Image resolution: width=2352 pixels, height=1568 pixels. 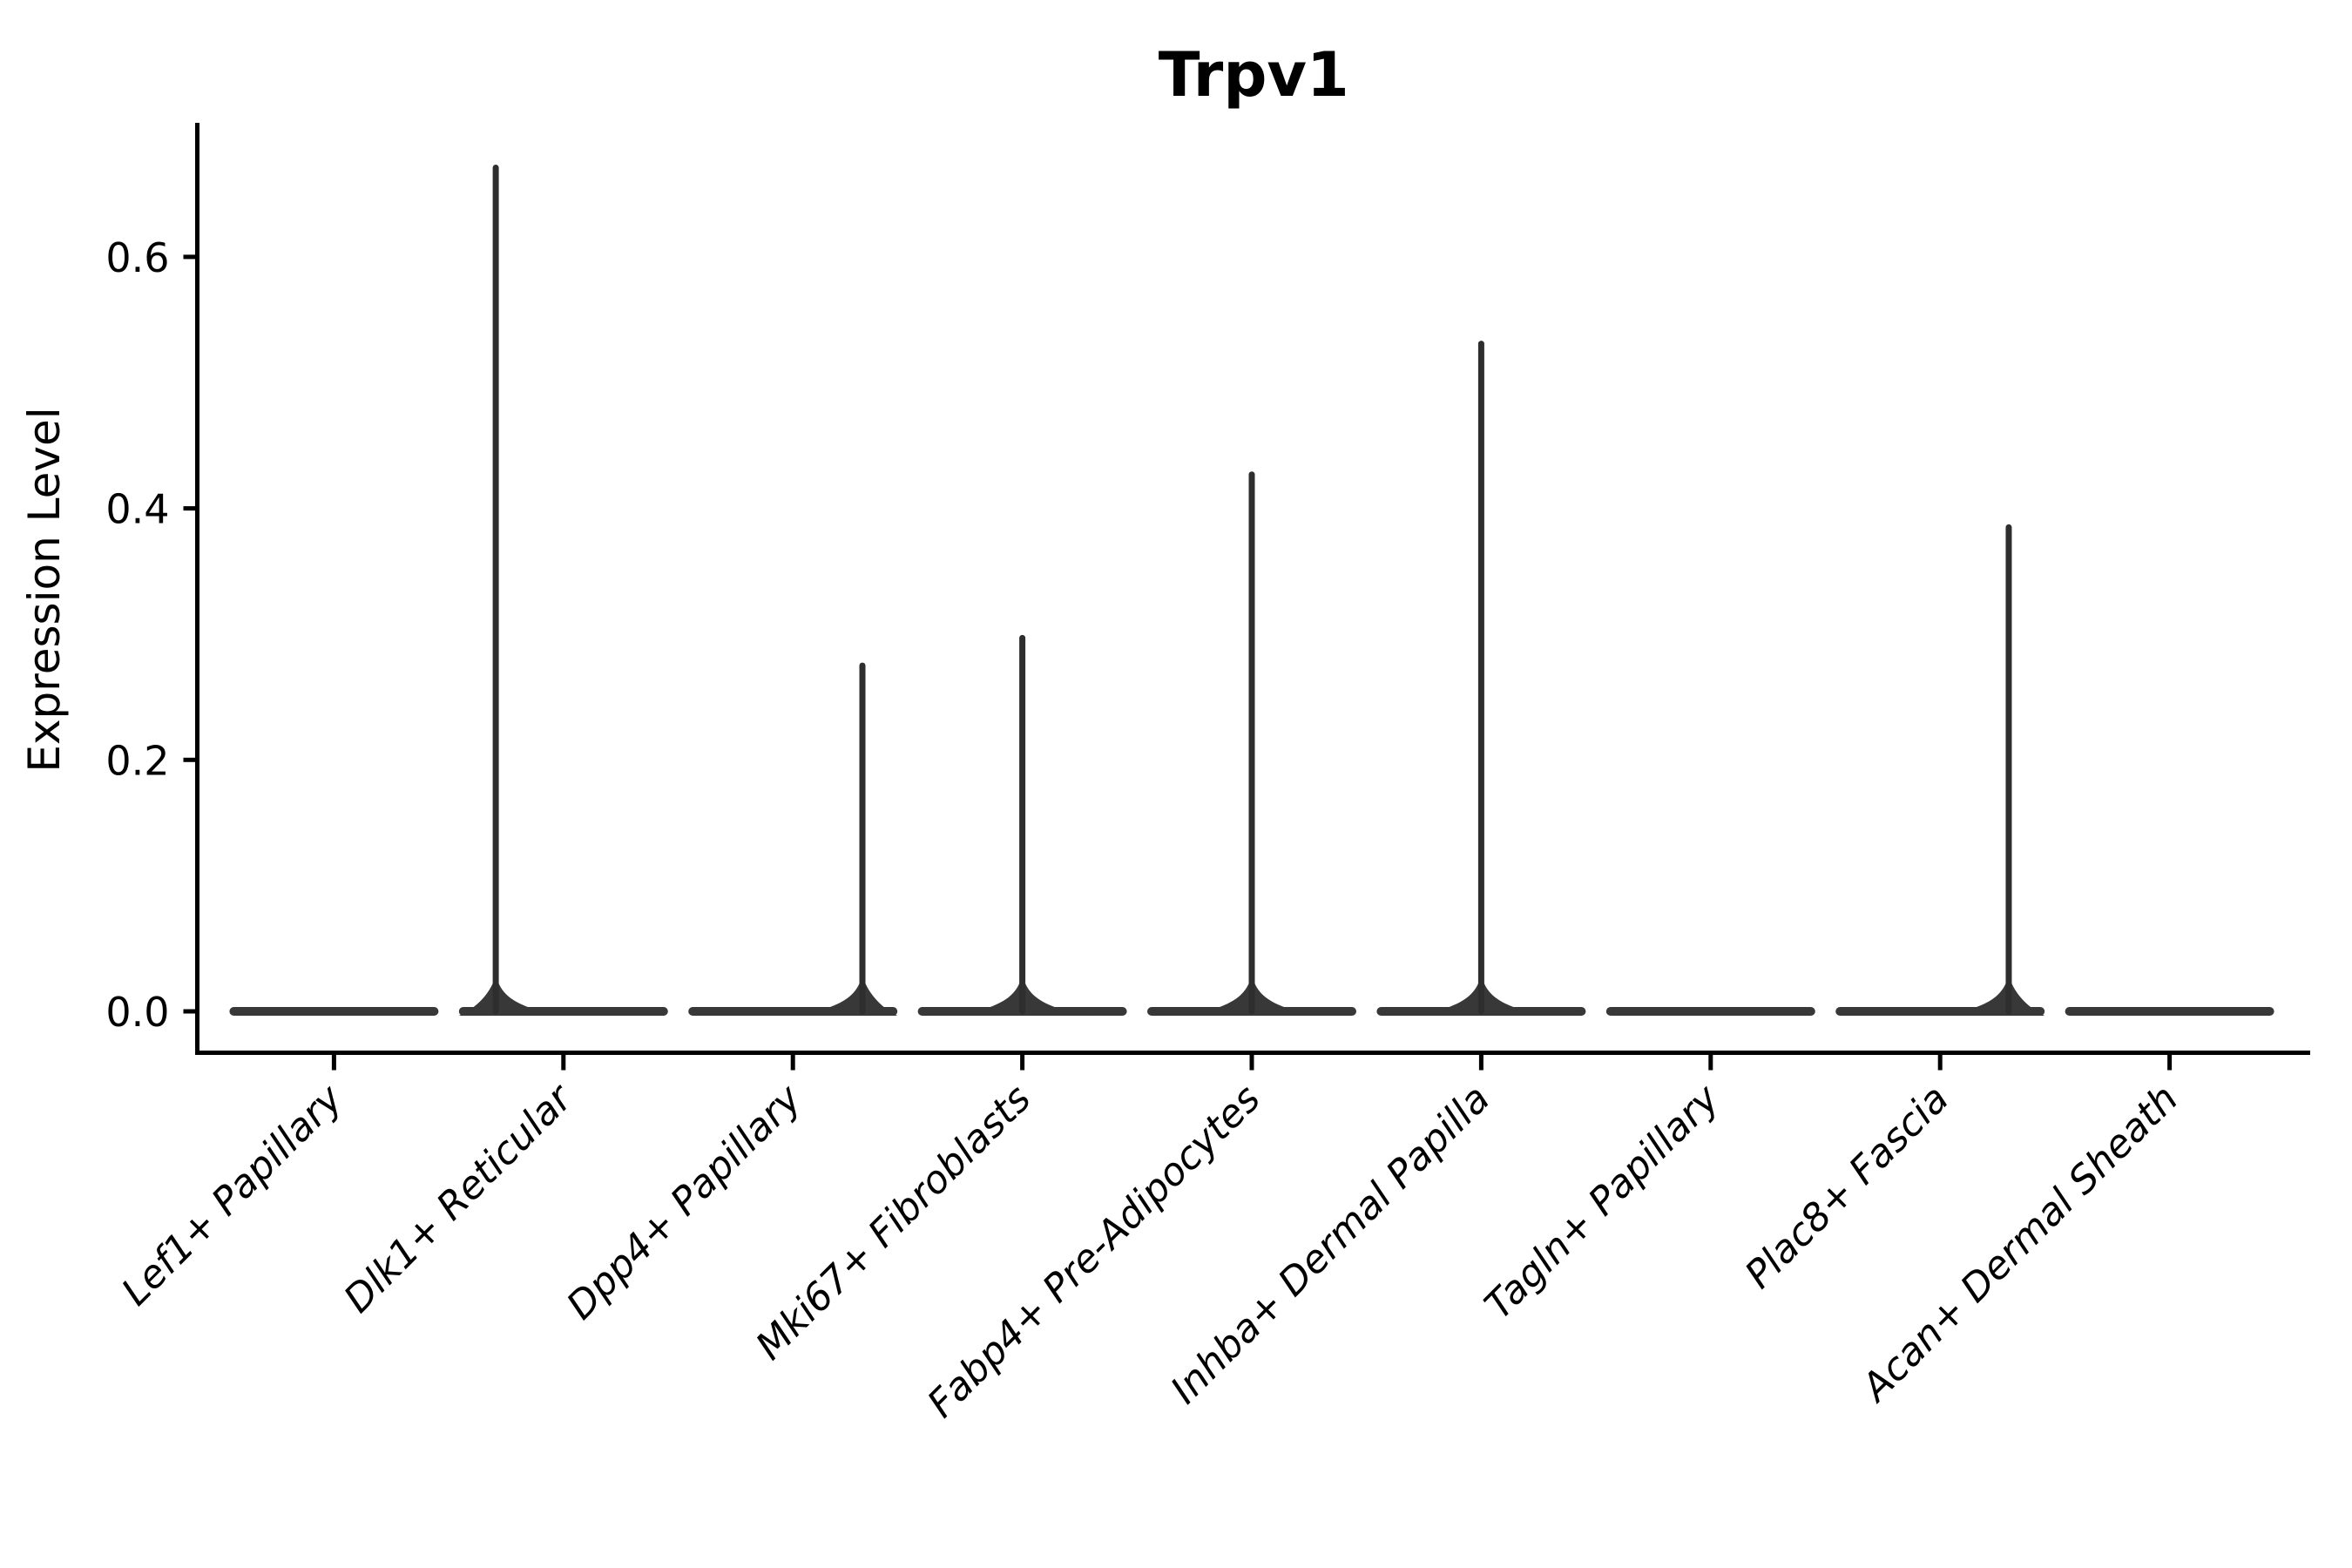 I want to click on violin-tagln-papillary, so click(x=1710, y=1012).